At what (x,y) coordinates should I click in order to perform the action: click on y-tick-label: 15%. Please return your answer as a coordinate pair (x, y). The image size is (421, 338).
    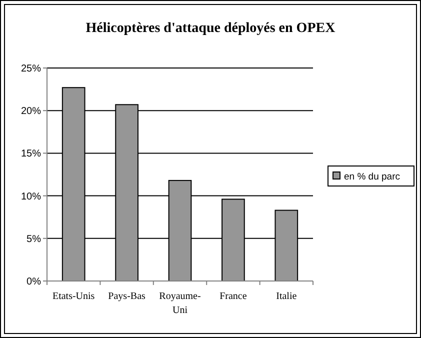
    Looking at the image, I should click on (31, 154).